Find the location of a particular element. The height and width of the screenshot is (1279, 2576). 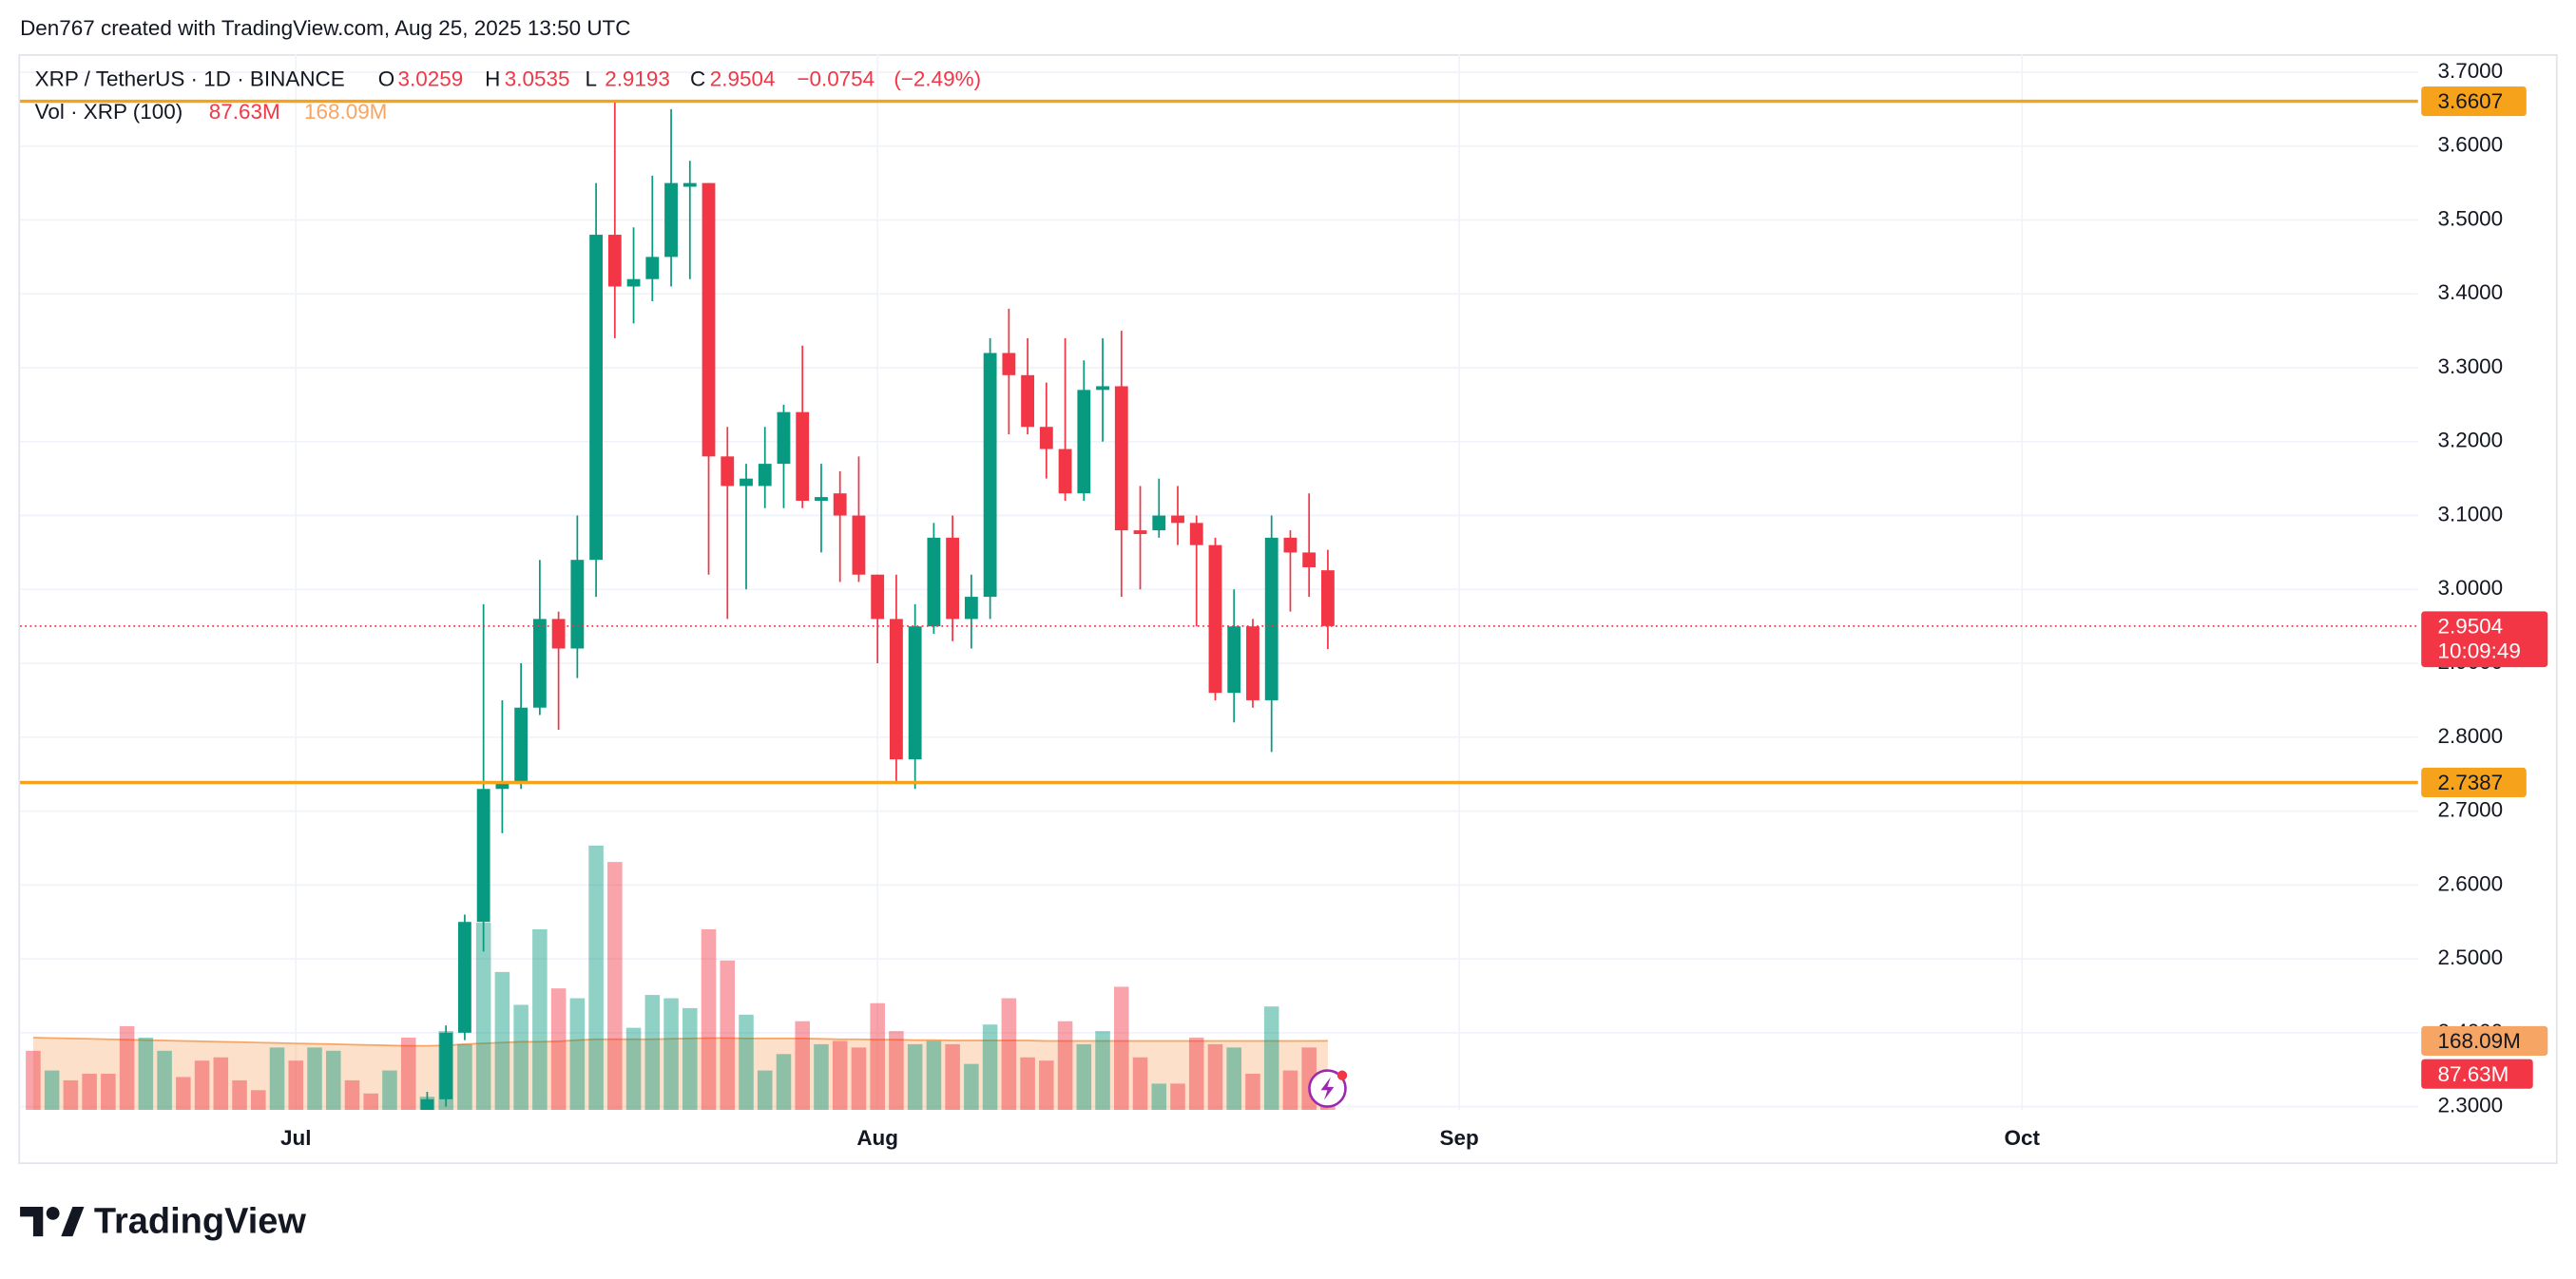

x-tick-label: Aug is located at coordinates (877, 1138).